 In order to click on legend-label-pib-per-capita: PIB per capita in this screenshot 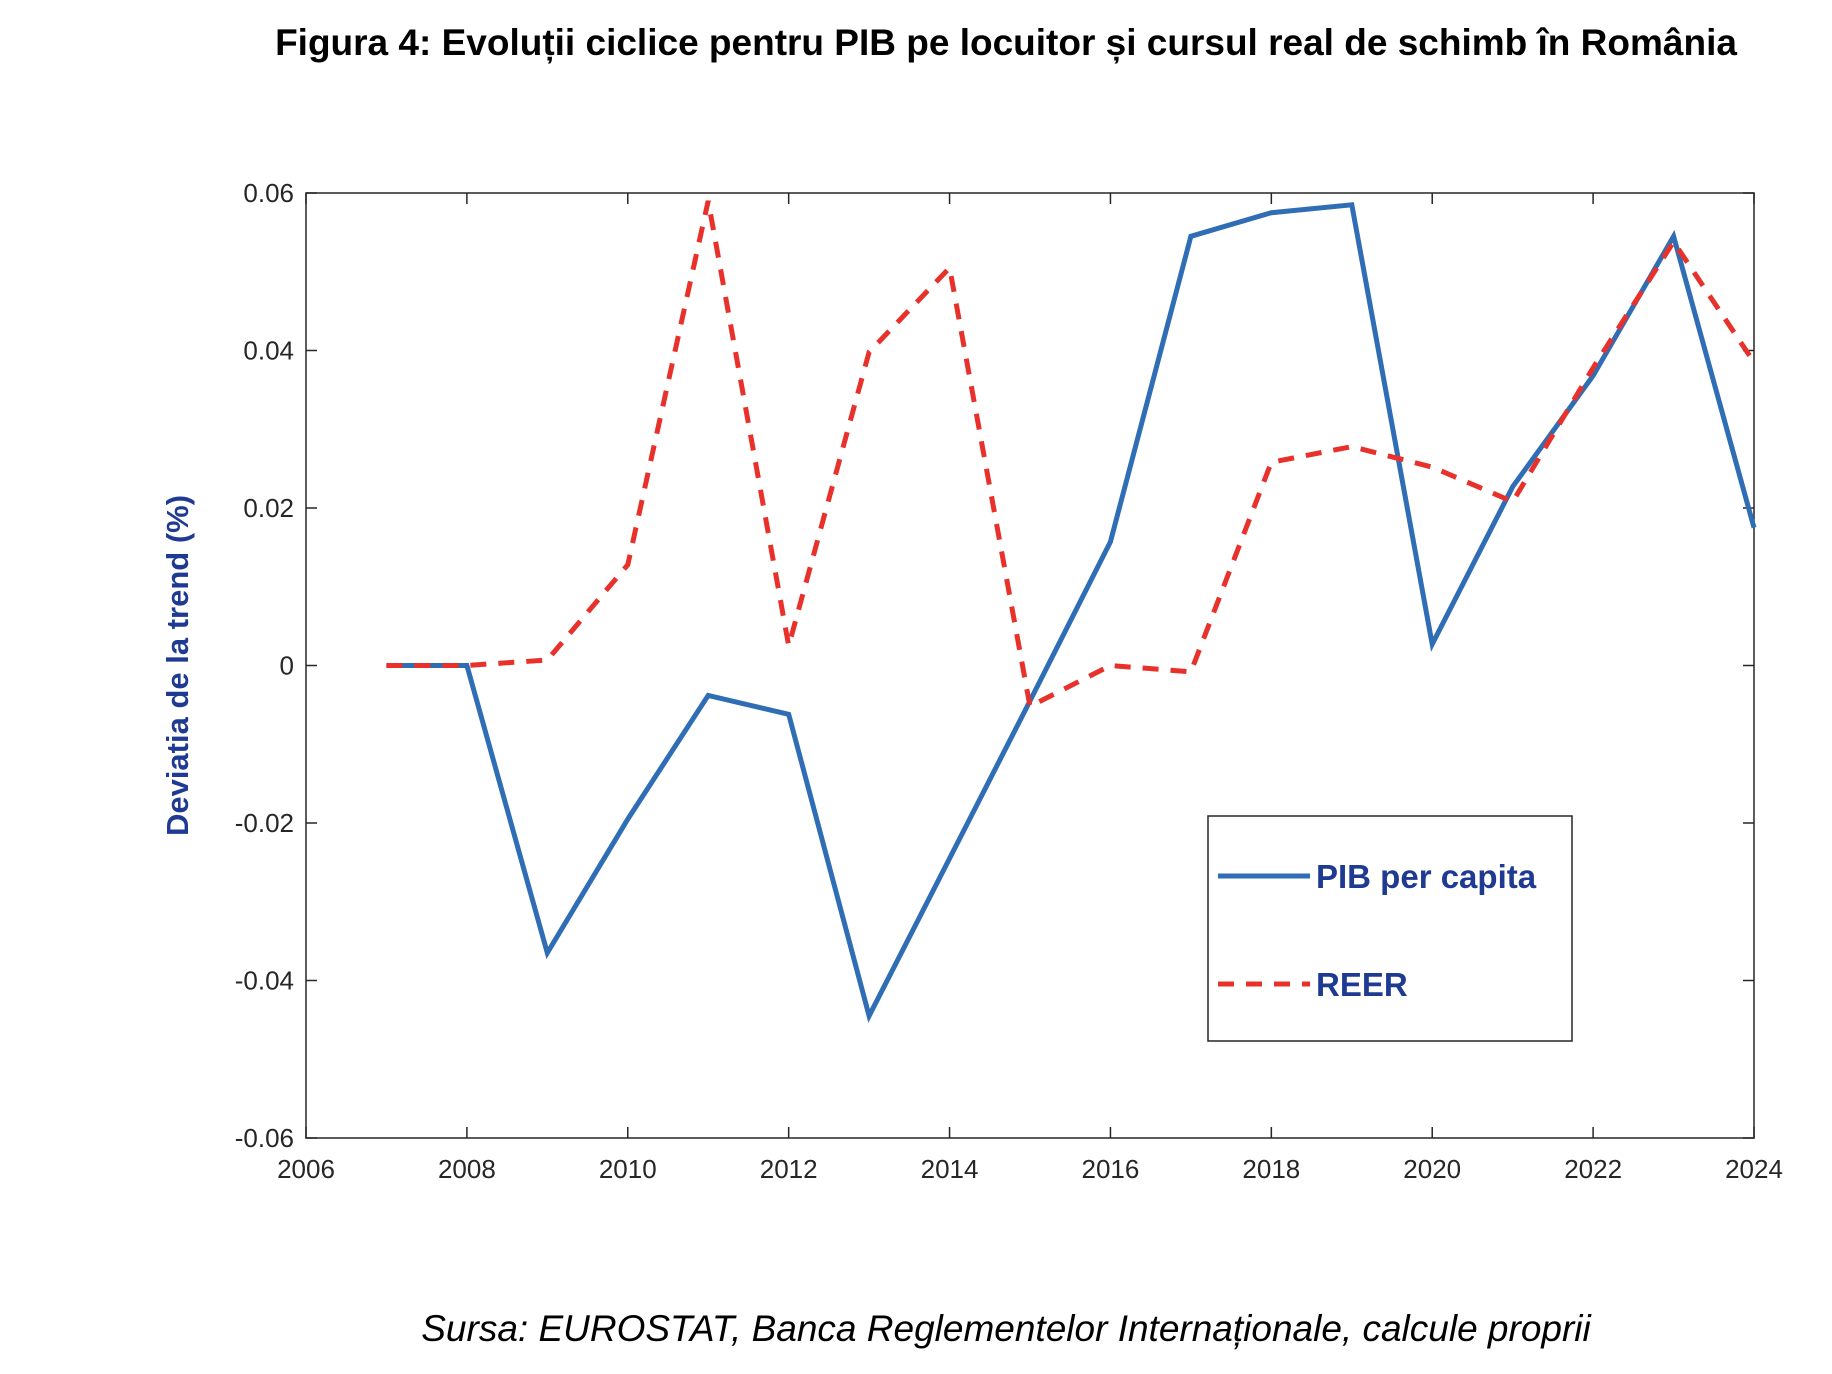, I will do `click(1426, 876)`.